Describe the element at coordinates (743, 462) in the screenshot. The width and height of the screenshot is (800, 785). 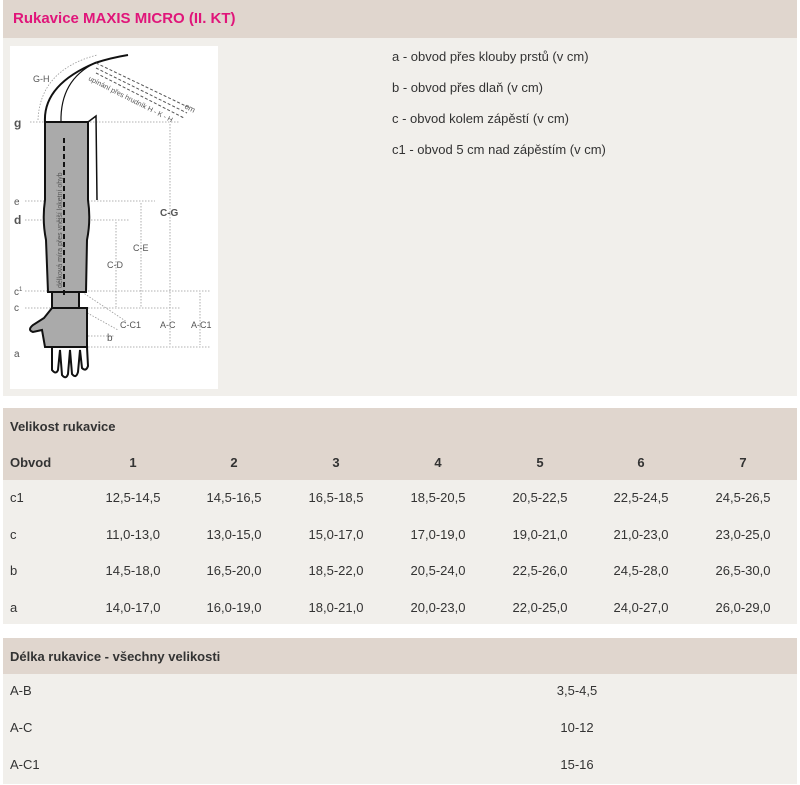
I see `column-header-size: 7` at that location.